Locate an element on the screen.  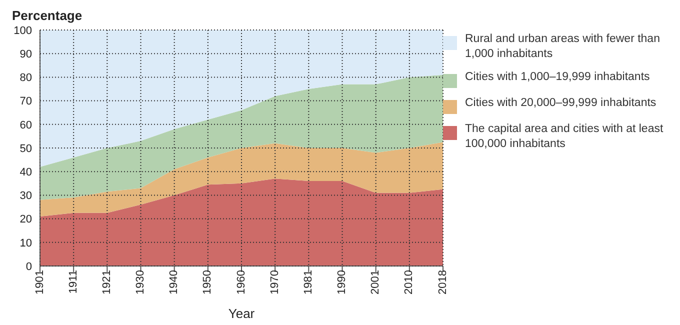
x-tick-label: 1911 is located at coordinates (73, 282).